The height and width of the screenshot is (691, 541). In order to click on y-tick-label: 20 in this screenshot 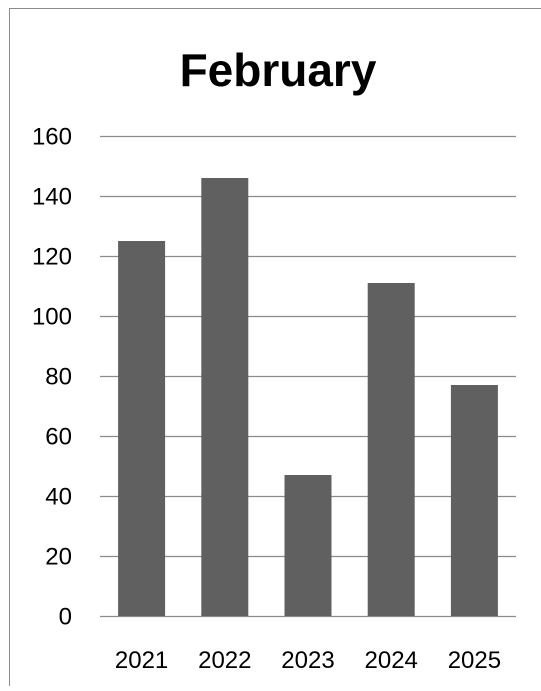, I will do `click(58, 557)`.